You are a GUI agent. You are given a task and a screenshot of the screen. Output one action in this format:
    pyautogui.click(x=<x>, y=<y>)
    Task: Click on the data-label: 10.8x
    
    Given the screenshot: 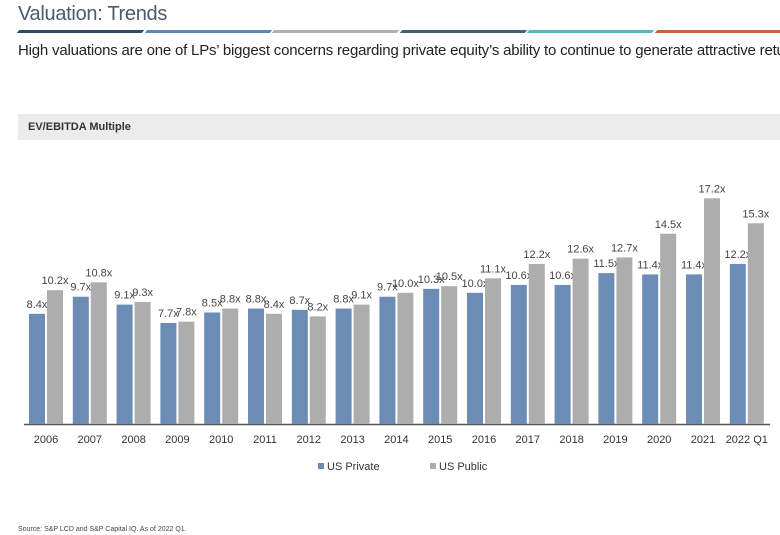 What is the action you would take?
    pyautogui.click(x=98, y=273)
    